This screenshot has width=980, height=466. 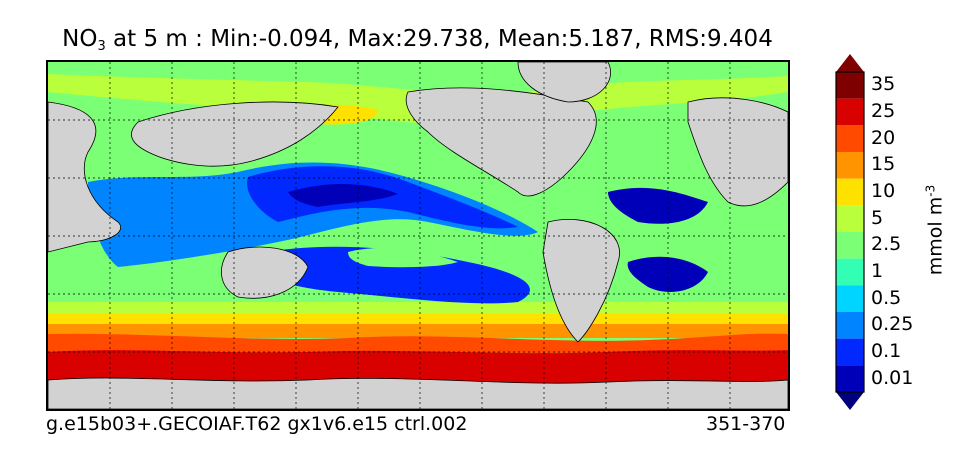 I want to click on colorbar-tick-label: 15, so click(x=883, y=164).